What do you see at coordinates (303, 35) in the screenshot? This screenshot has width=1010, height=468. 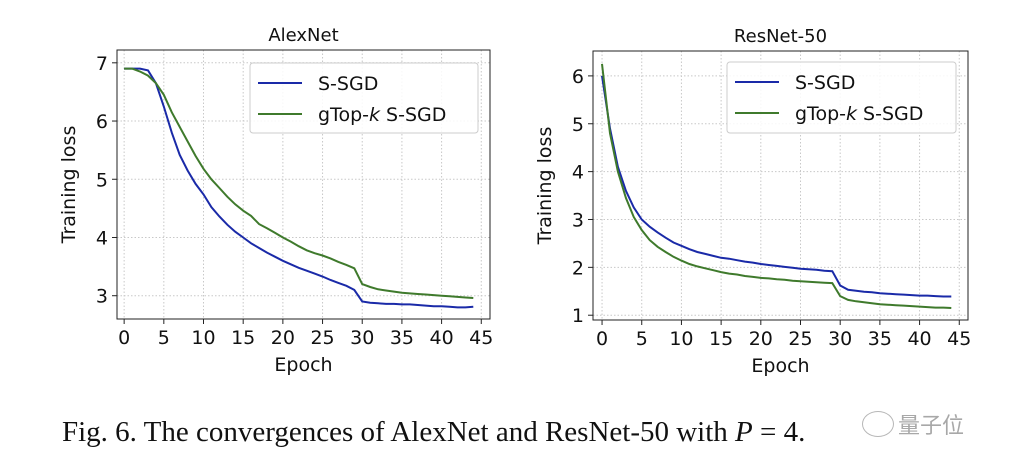 I see `chart-title: AlexNet` at bounding box center [303, 35].